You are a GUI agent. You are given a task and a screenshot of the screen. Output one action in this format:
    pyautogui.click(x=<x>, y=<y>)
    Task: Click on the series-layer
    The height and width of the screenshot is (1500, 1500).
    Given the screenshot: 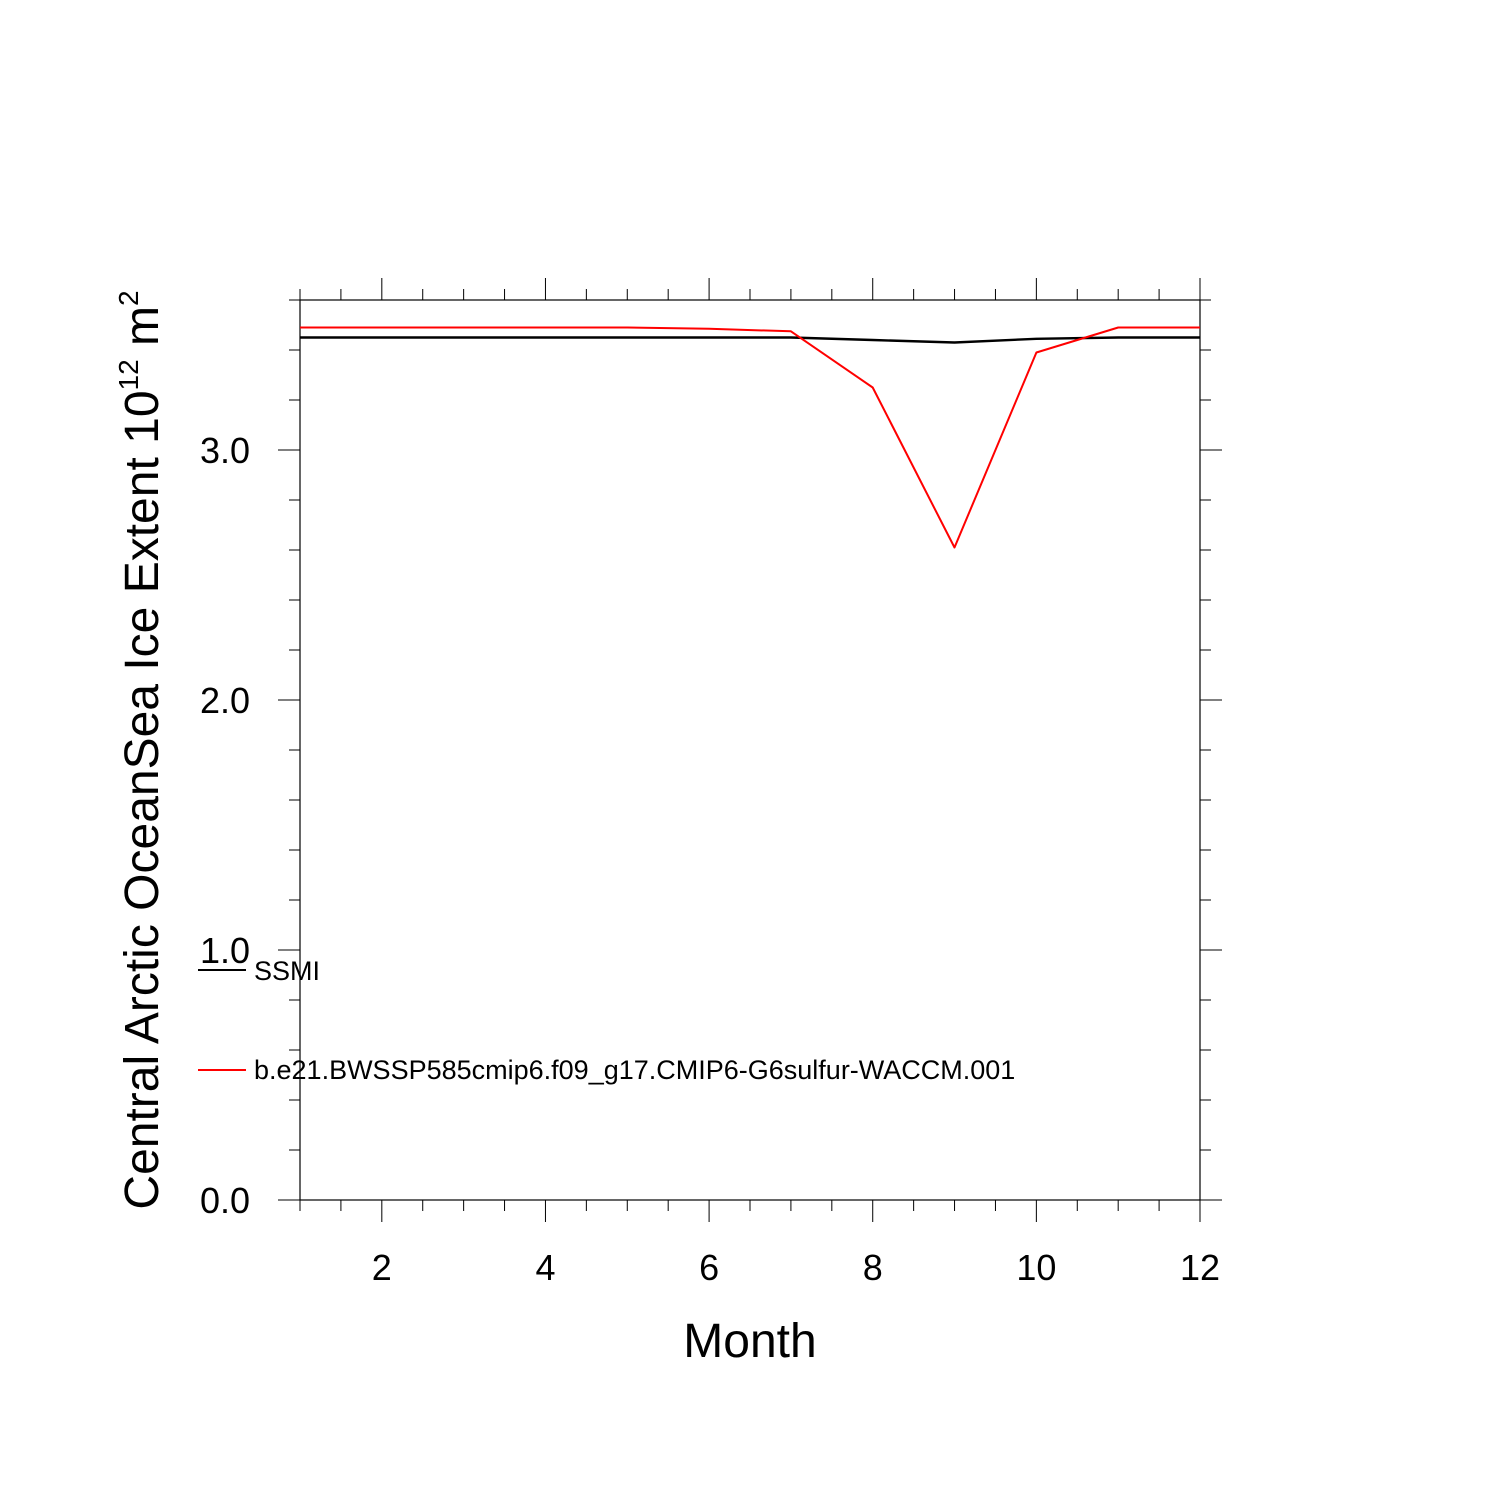 What is the action you would take?
    pyautogui.click(x=750, y=437)
    